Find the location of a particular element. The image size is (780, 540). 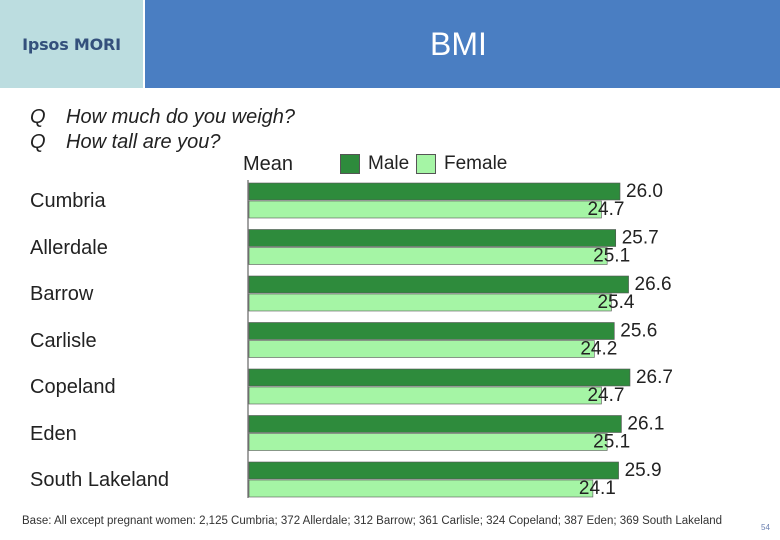

category-label: Cumbria is located at coordinates (68, 201).